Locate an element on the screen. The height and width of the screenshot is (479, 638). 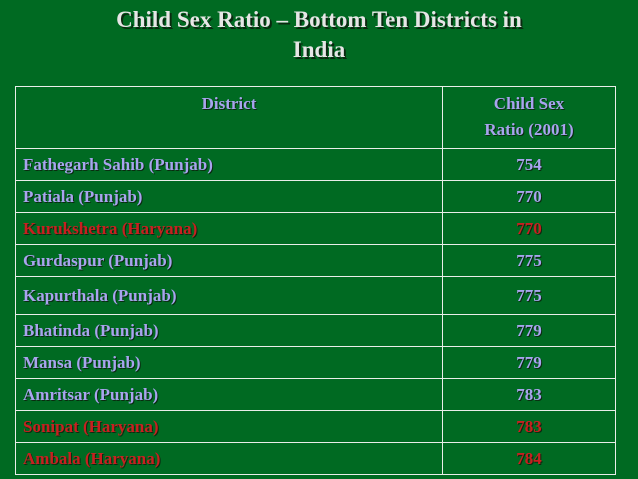
table-row: Kurukshetra (Haryana) 770 is located at coordinates (315, 228).